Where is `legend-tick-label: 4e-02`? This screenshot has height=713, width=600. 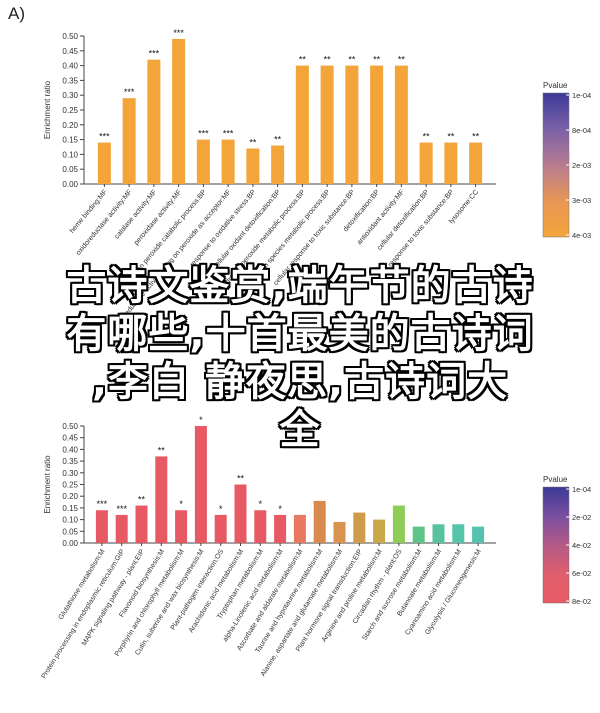
legend-tick-label: 4e-02 is located at coordinates (581, 545).